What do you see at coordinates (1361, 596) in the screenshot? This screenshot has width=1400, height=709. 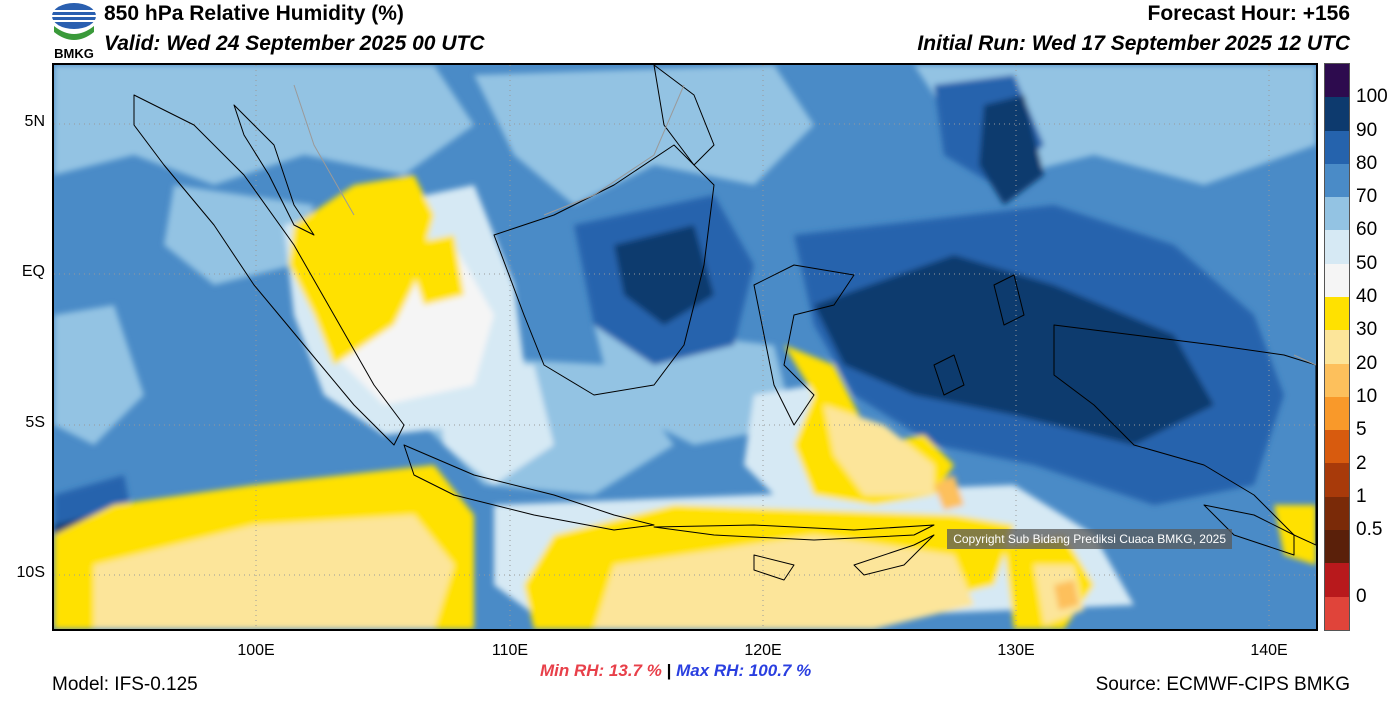 I see `colorbar-label: 0` at bounding box center [1361, 596].